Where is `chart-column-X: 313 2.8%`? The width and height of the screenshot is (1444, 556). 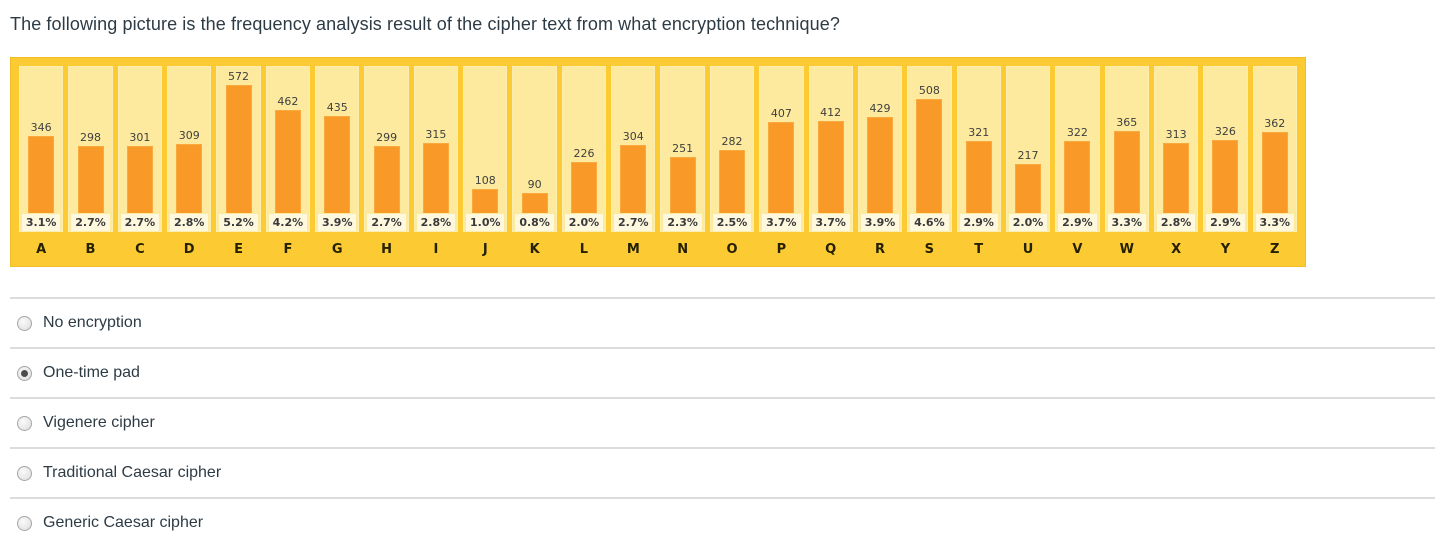
chart-column-X: 313 2.8% is located at coordinates (1176, 149).